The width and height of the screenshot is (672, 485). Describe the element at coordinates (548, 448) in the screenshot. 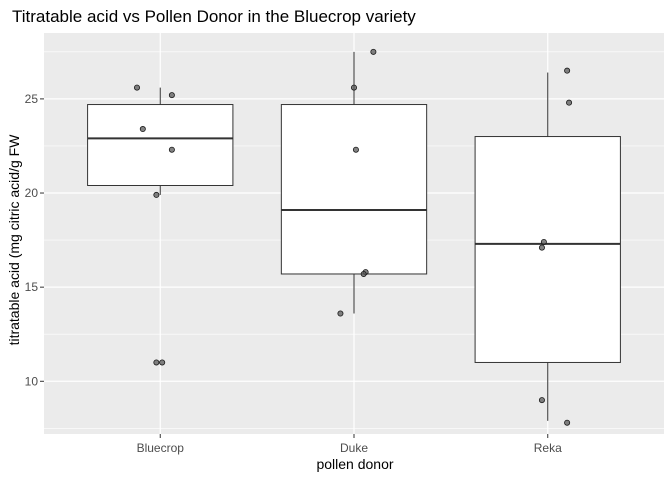

I see `x-tick-label: Reka` at that location.